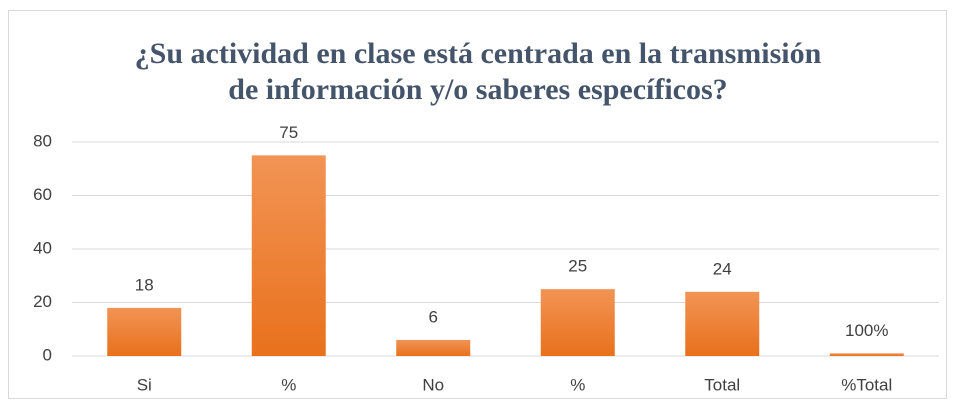 The width and height of the screenshot is (956, 410). I want to click on data-label: 25, so click(577, 266).